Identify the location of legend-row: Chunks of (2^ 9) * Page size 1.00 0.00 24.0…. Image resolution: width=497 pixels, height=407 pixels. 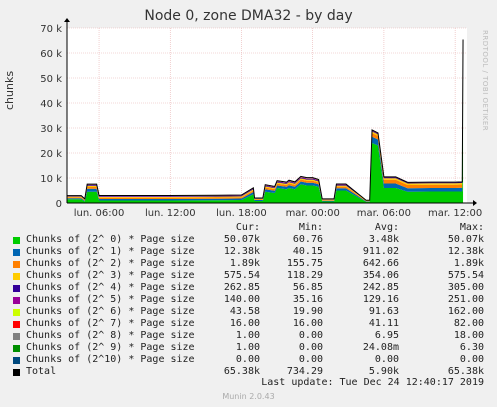
(248, 348).